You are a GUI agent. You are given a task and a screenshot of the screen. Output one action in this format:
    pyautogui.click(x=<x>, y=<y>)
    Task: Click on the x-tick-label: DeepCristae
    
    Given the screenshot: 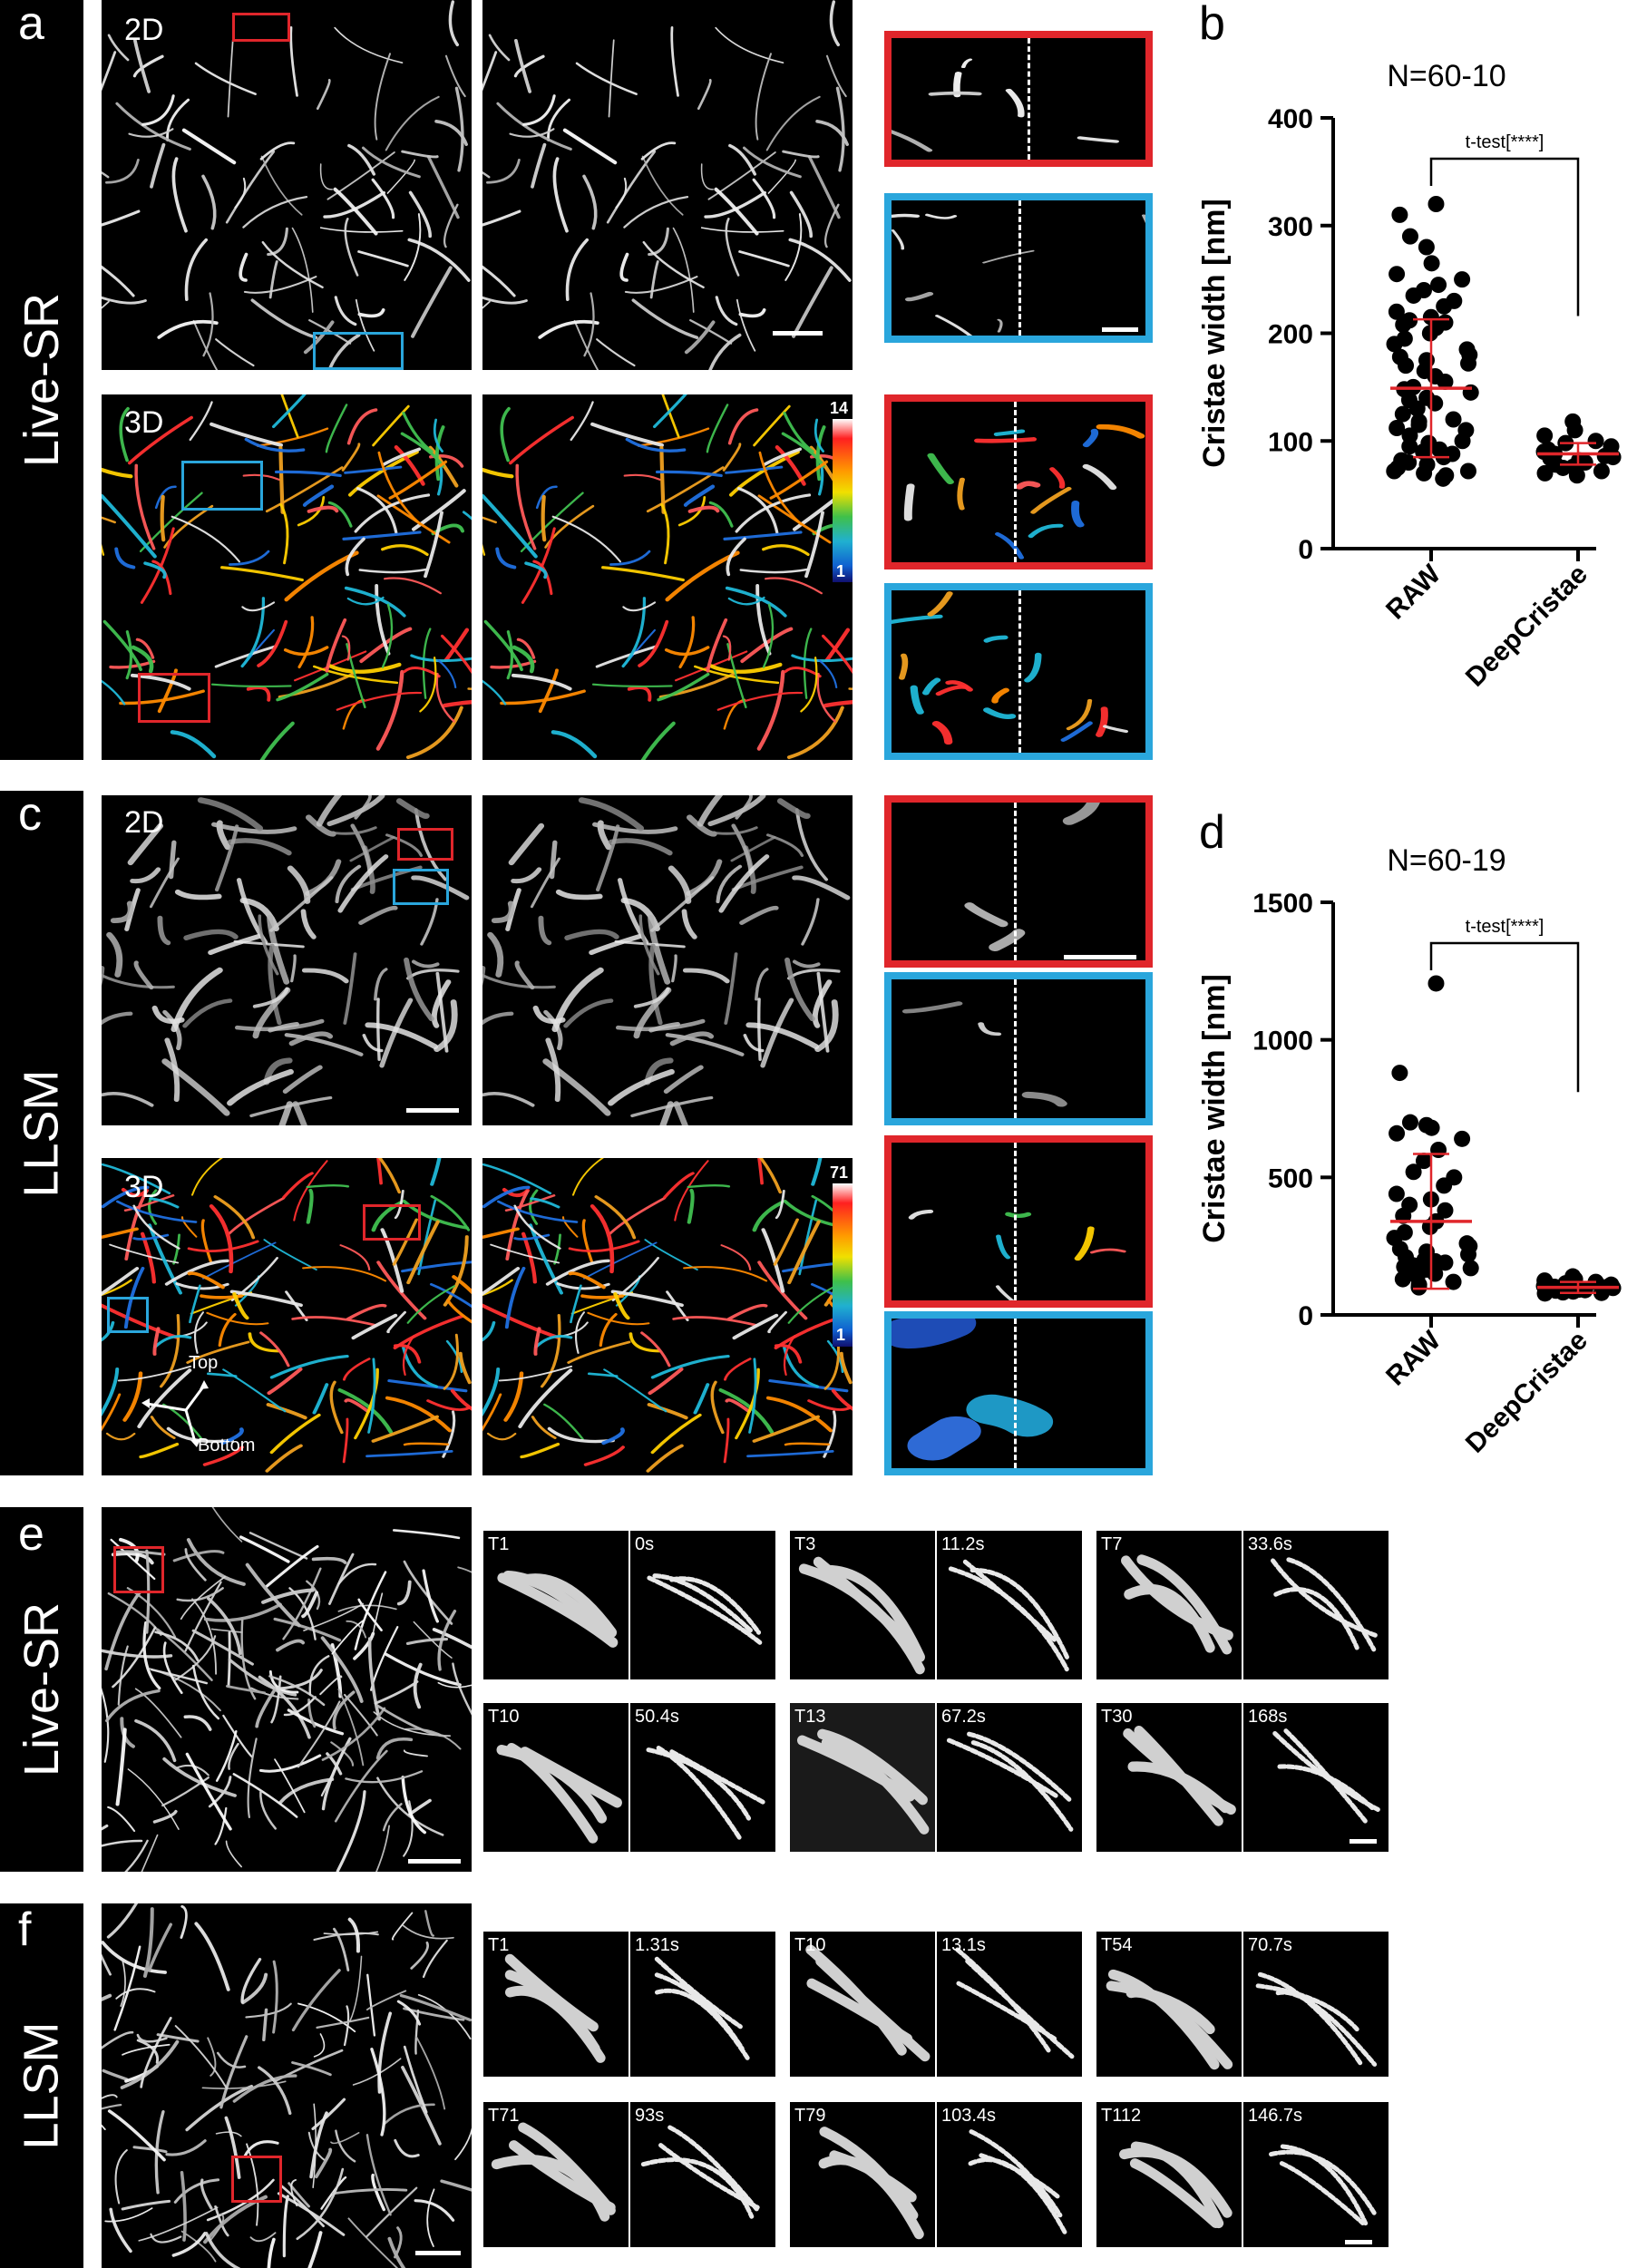 What is the action you would take?
    pyautogui.click(x=1526, y=1392)
    